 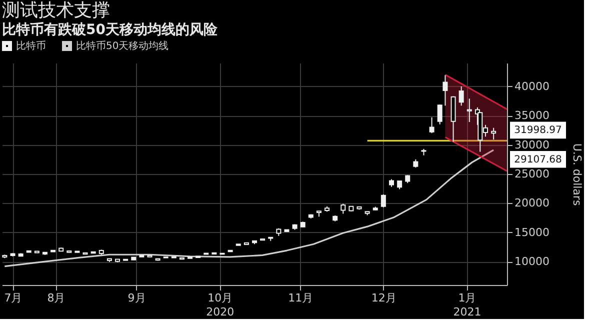 I want to click on chart-title: 测试技术支撑, so click(x=56, y=10).